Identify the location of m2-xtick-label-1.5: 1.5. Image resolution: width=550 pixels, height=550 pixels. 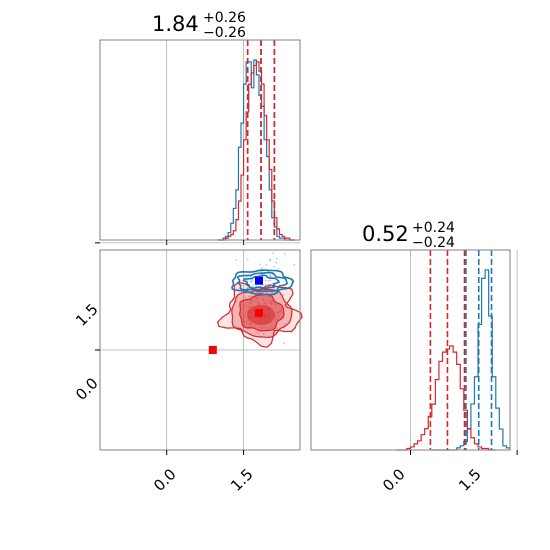
(470, 480).